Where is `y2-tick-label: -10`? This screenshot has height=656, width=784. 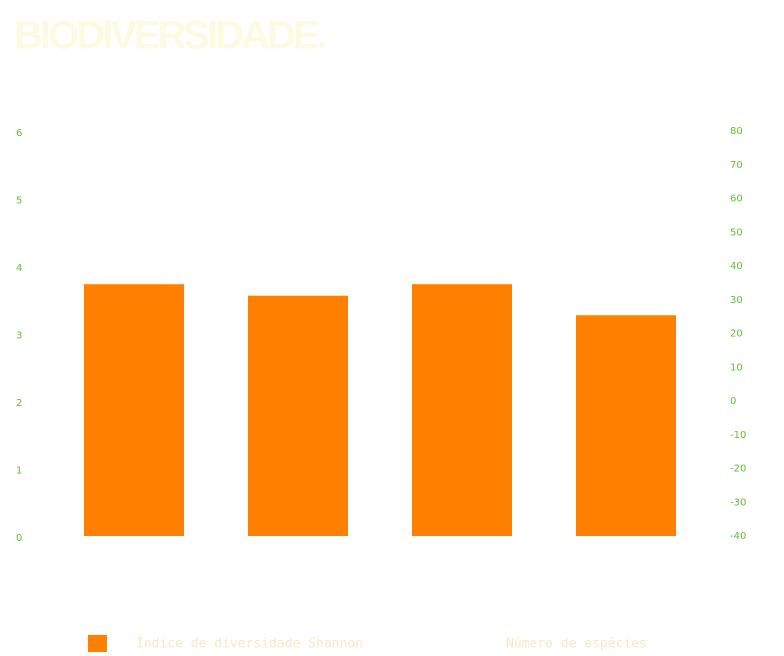 y2-tick-label: -10 is located at coordinates (738, 435).